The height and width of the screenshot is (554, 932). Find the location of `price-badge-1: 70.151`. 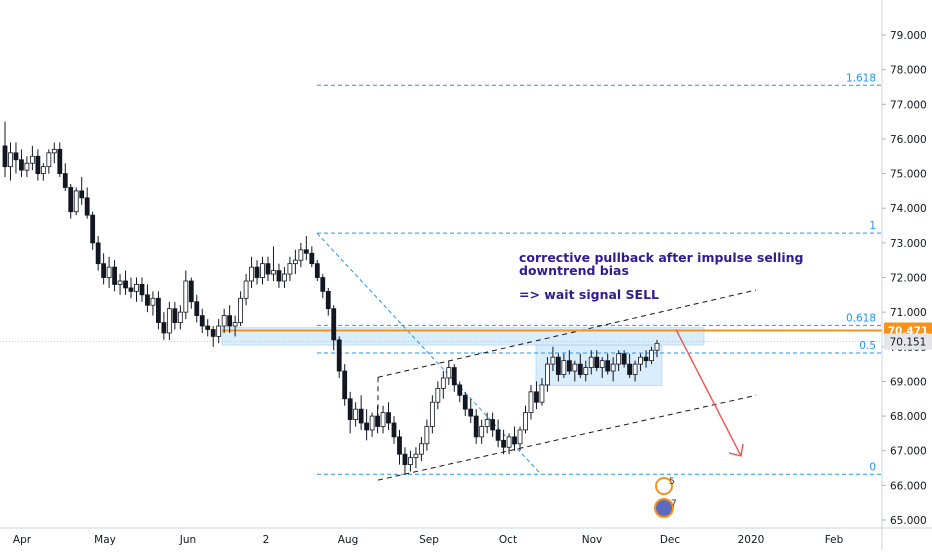

price-badge-1: 70.151 is located at coordinates (908, 341).